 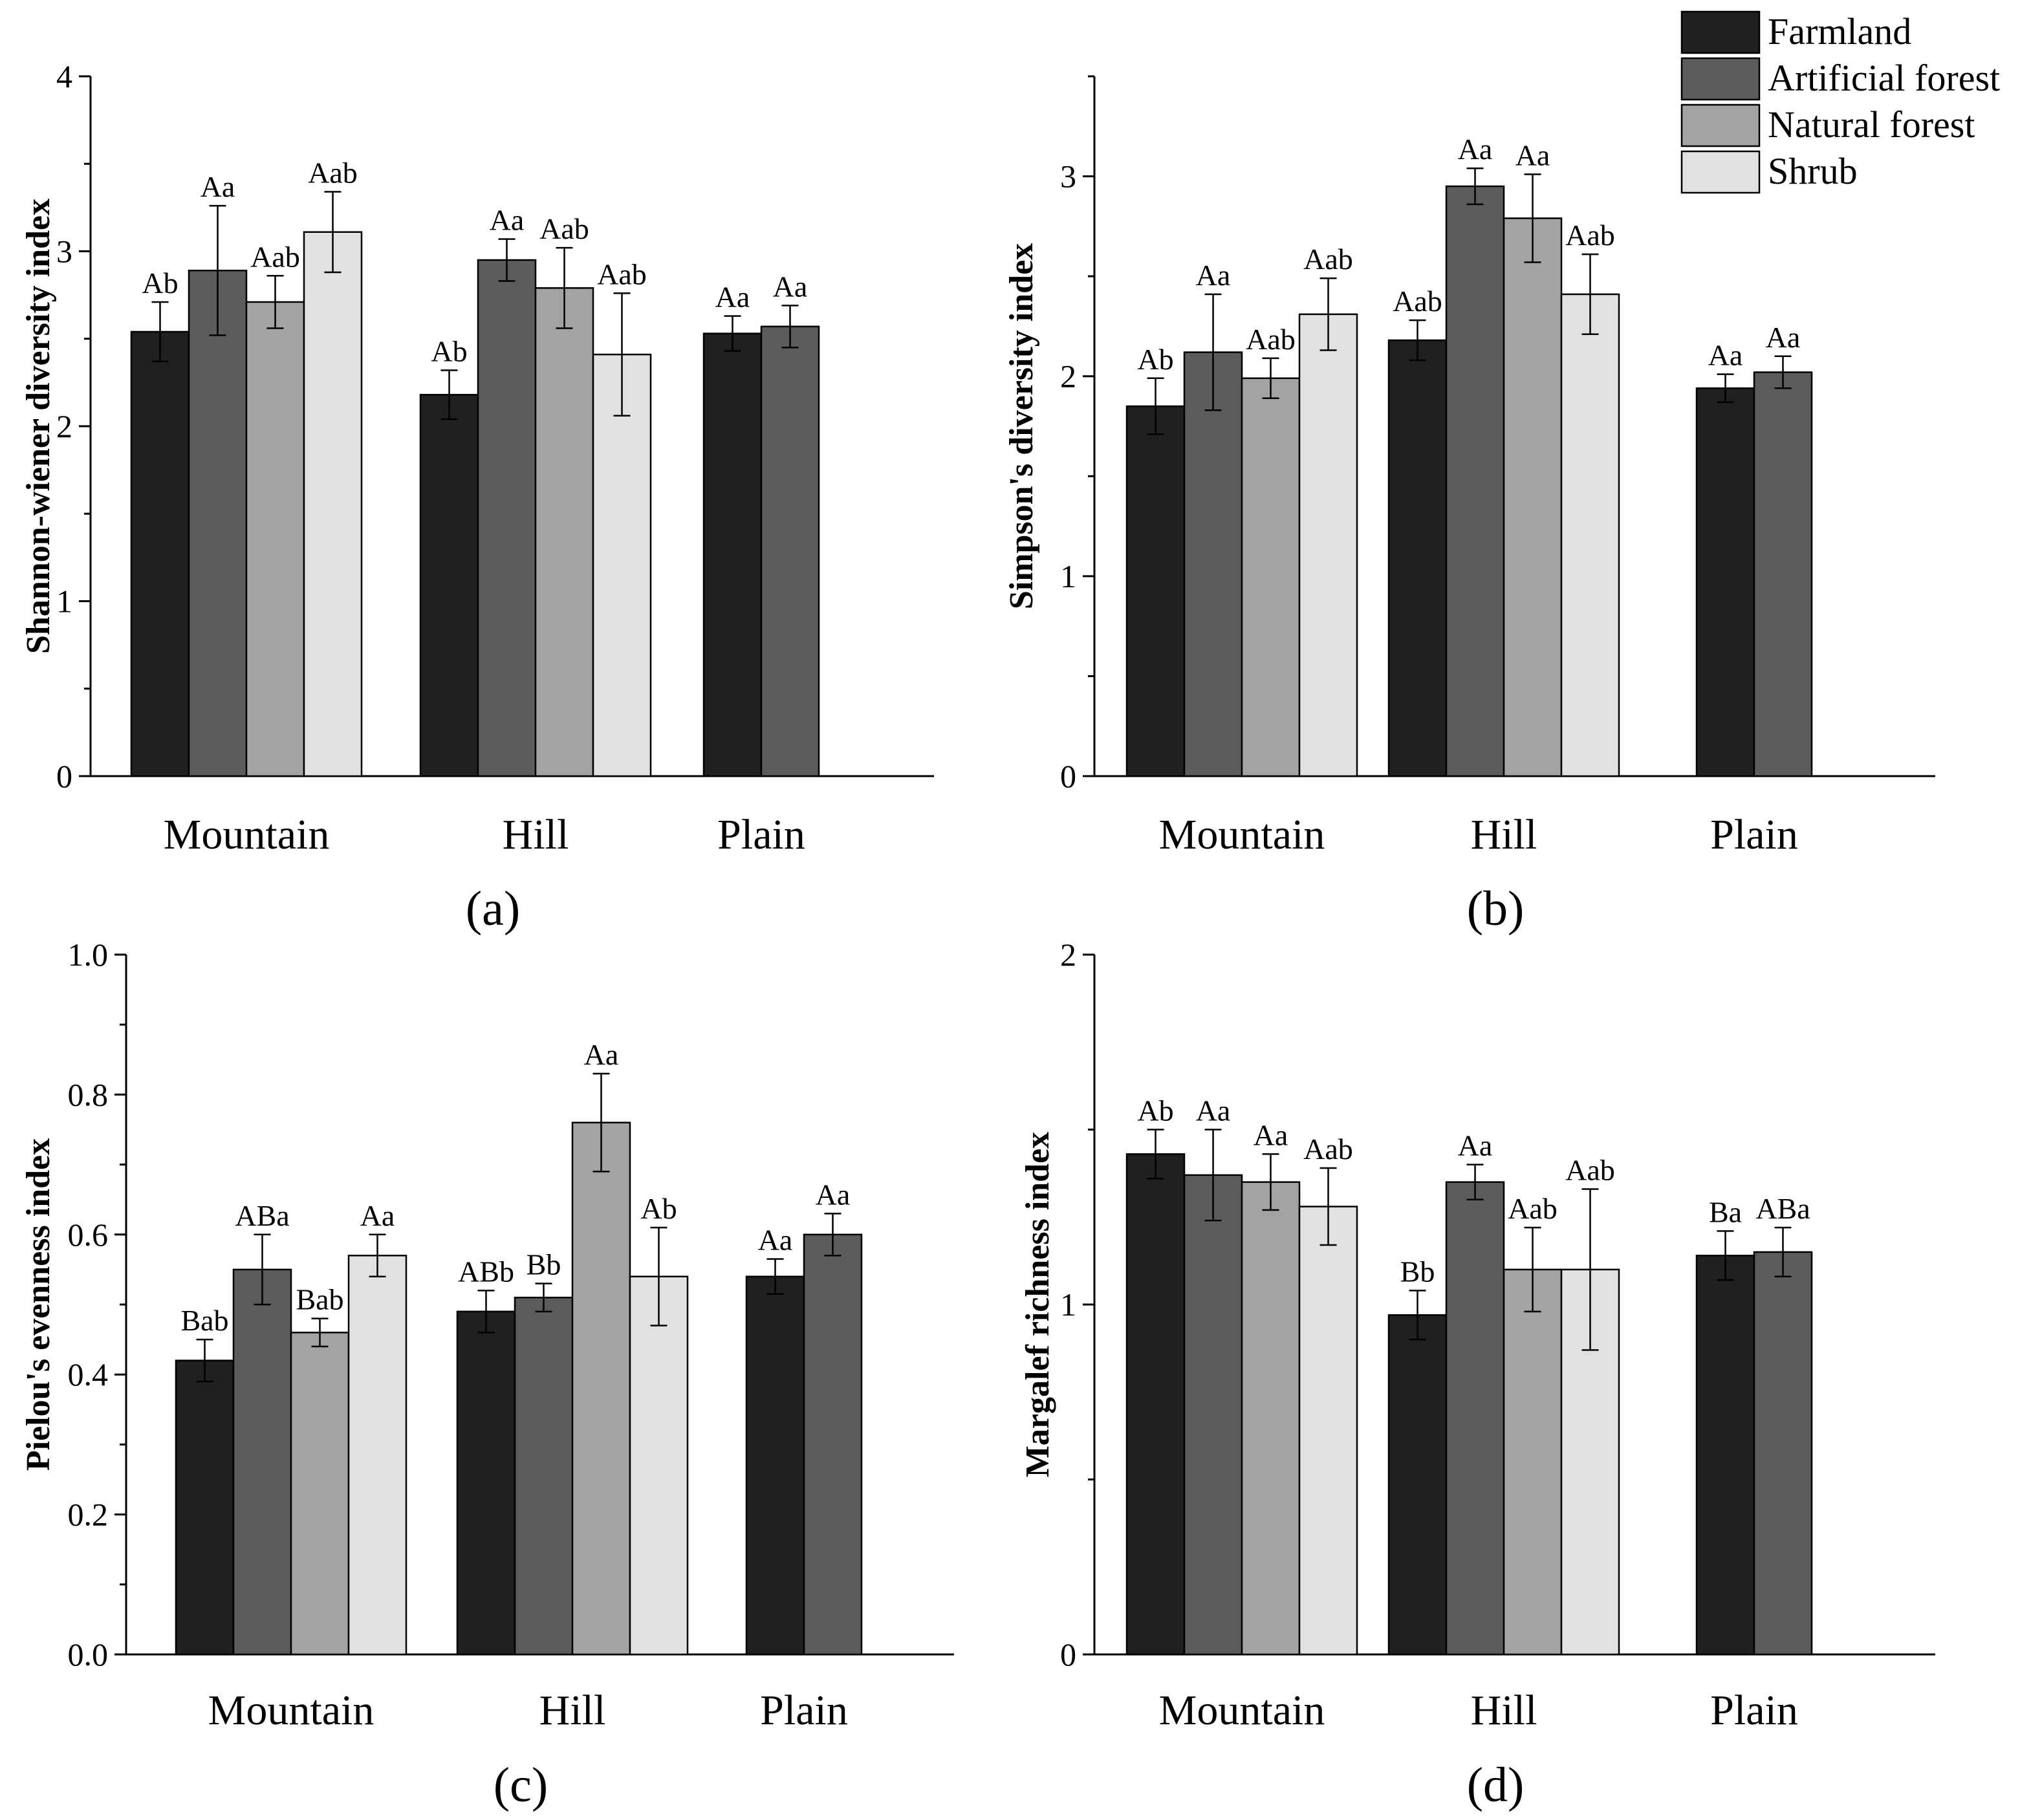 I want to click on significance-label: ABa, so click(x=262, y=1216).